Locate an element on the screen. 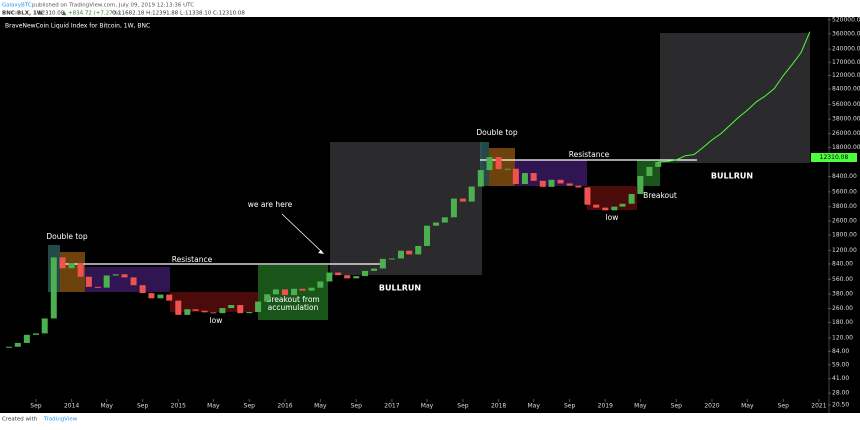 The width and height of the screenshot is (860, 430). y-tick-label: 84000.00 is located at coordinates (846, 89).